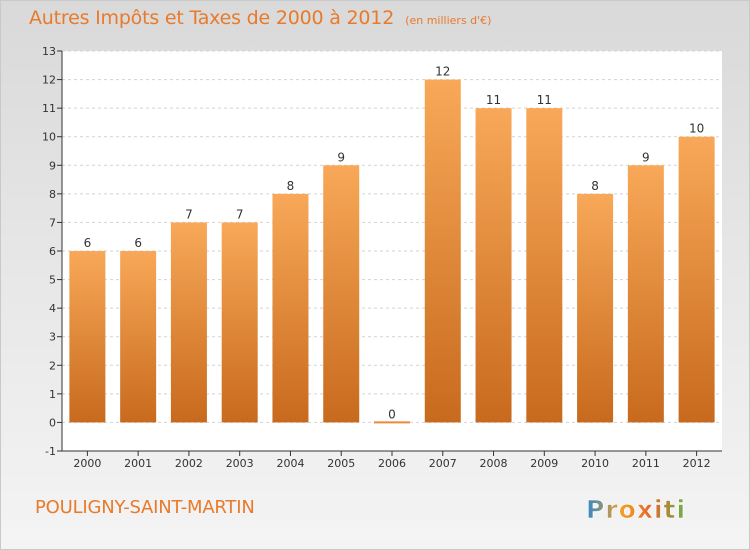 This screenshot has width=750, height=550. I want to click on x-tick-label: 2007, so click(443, 463).